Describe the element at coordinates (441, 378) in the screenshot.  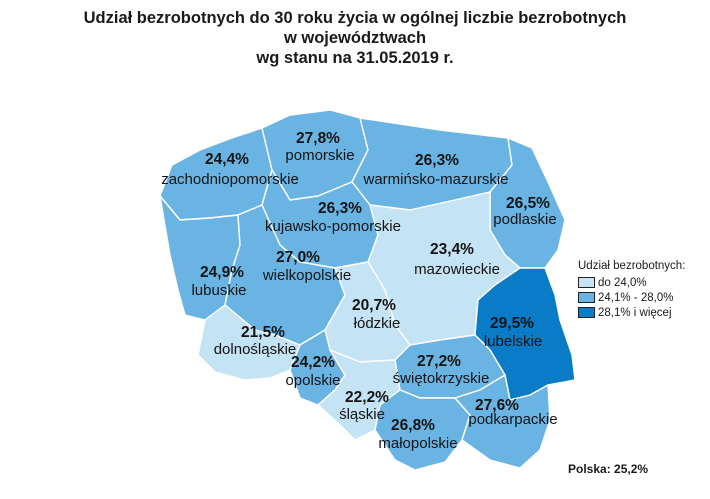
I see `name-swietokrzyskie: świętokrzyskie` at that location.